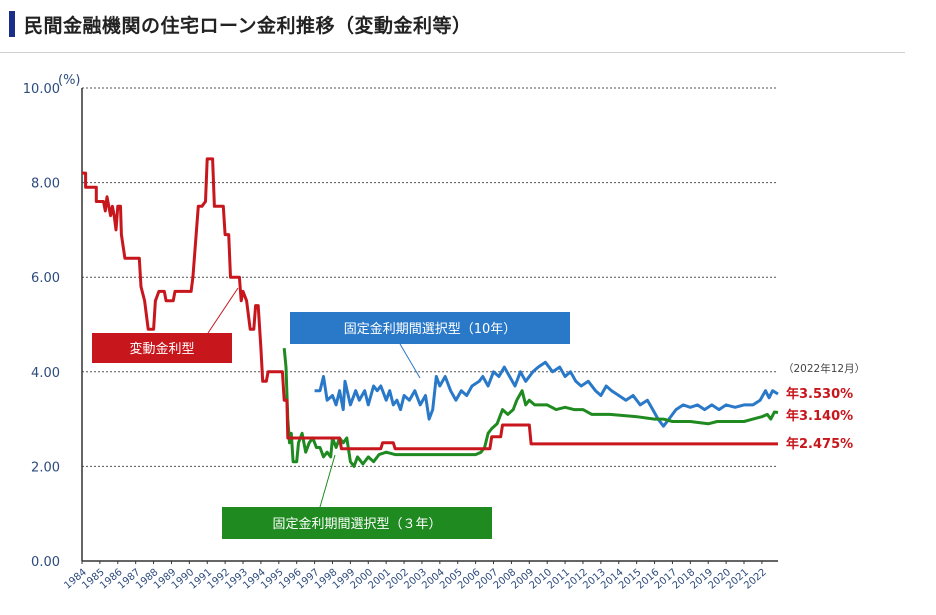 The image size is (936, 615). Describe the element at coordinates (223, 310) in the screenshot. I see `leader-line-floating-rate` at that location.